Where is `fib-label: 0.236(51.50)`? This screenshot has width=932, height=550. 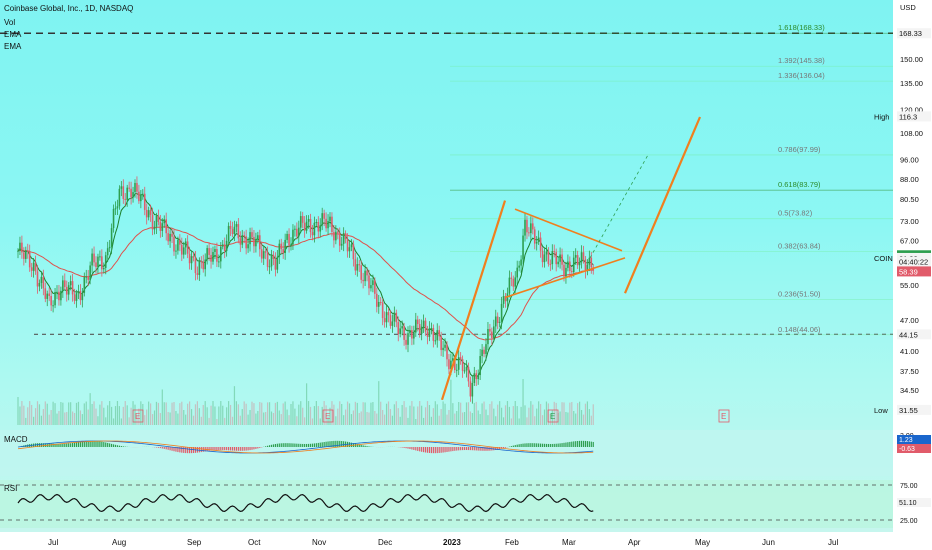 fib-label: 0.236(51.50) is located at coordinates (799, 294).